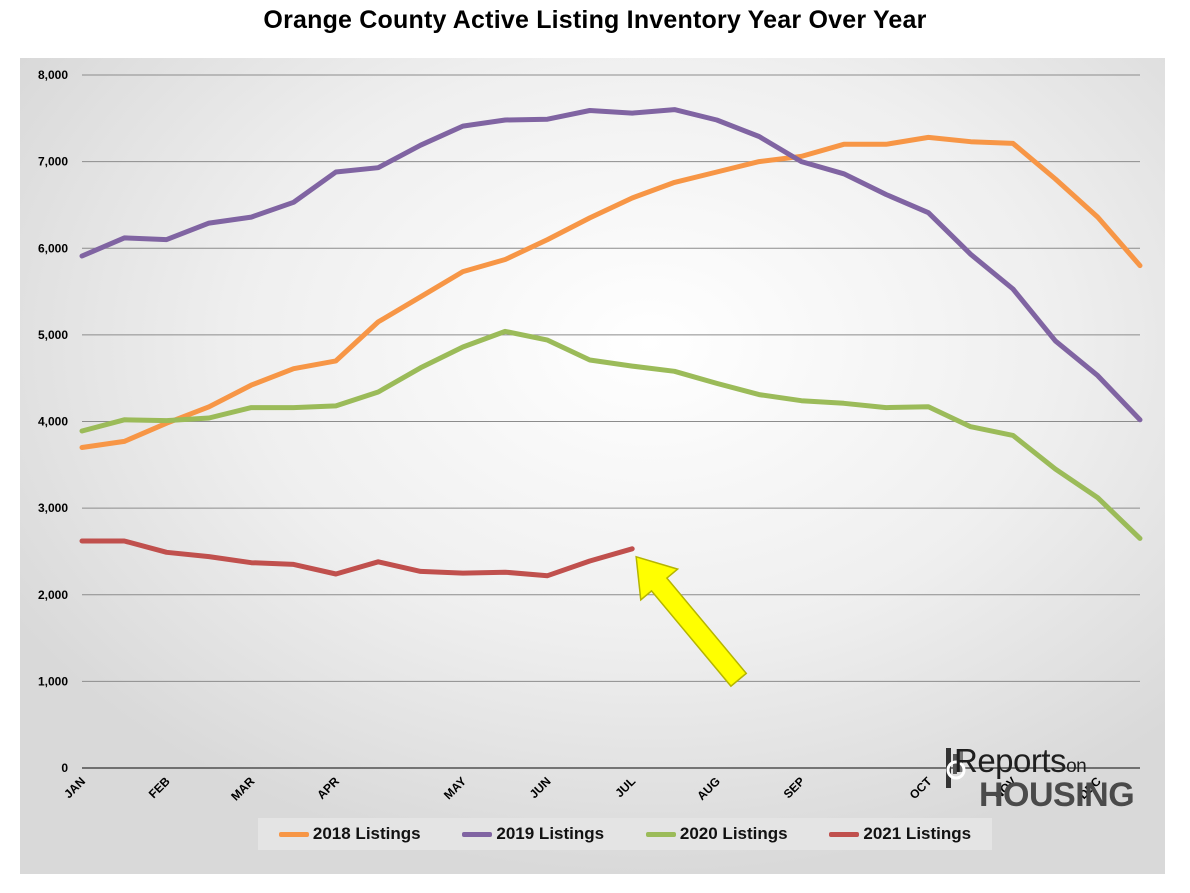 The width and height of the screenshot is (1190, 893). I want to click on legend-swatch-2020, so click(660, 834).